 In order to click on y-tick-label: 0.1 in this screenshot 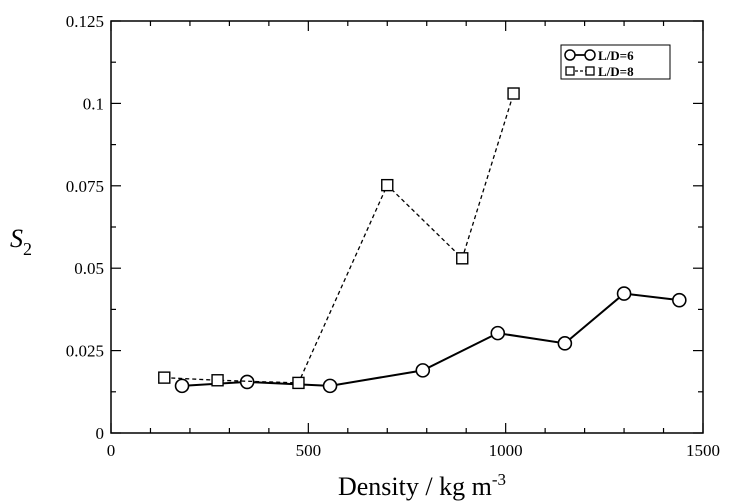, I will do `click(93, 103)`.